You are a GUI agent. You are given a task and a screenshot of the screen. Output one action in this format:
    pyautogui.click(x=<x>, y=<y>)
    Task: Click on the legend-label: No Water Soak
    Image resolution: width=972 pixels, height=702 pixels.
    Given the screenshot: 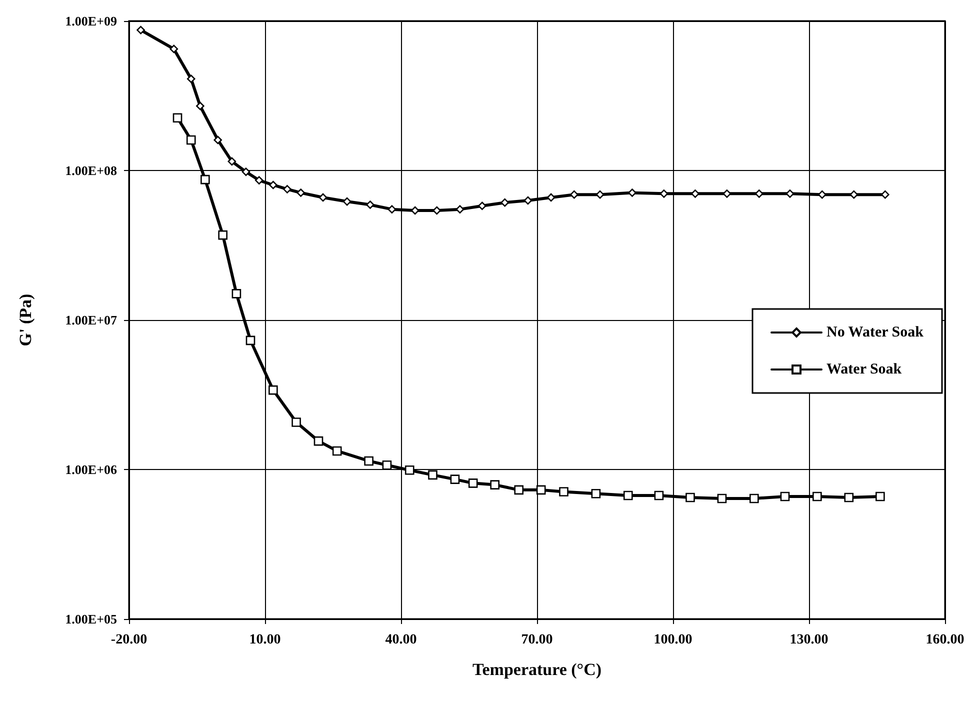 What is the action you would take?
    pyautogui.click(x=875, y=332)
    